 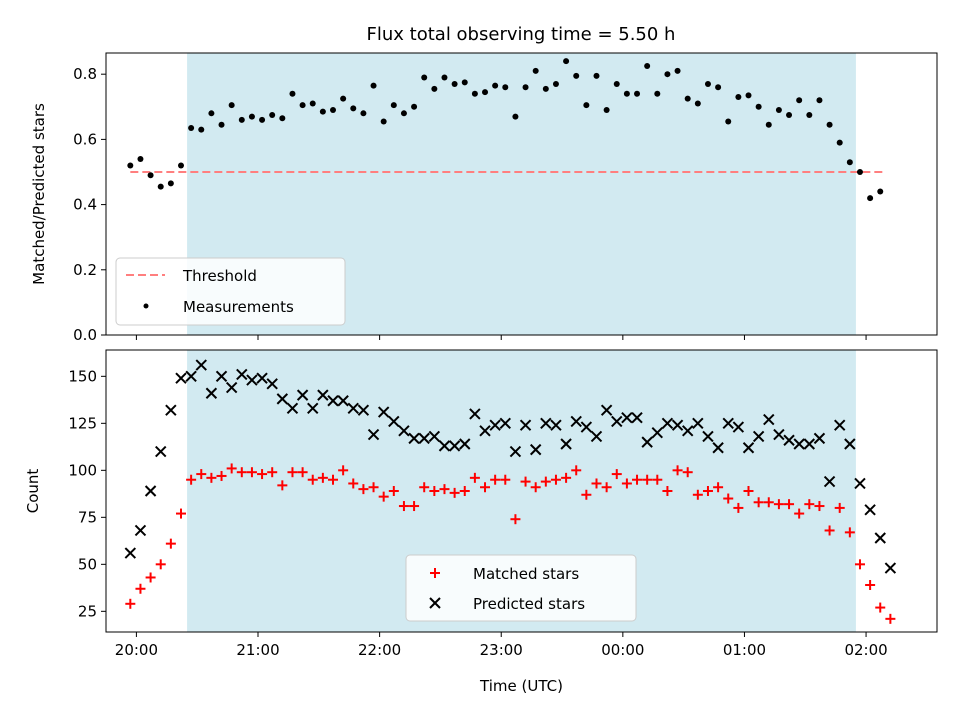 What do you see at coordinates (526, 574) in the screenshot?
I see `legend-matched-label: Matched stars` at bounding box center [526, 574].